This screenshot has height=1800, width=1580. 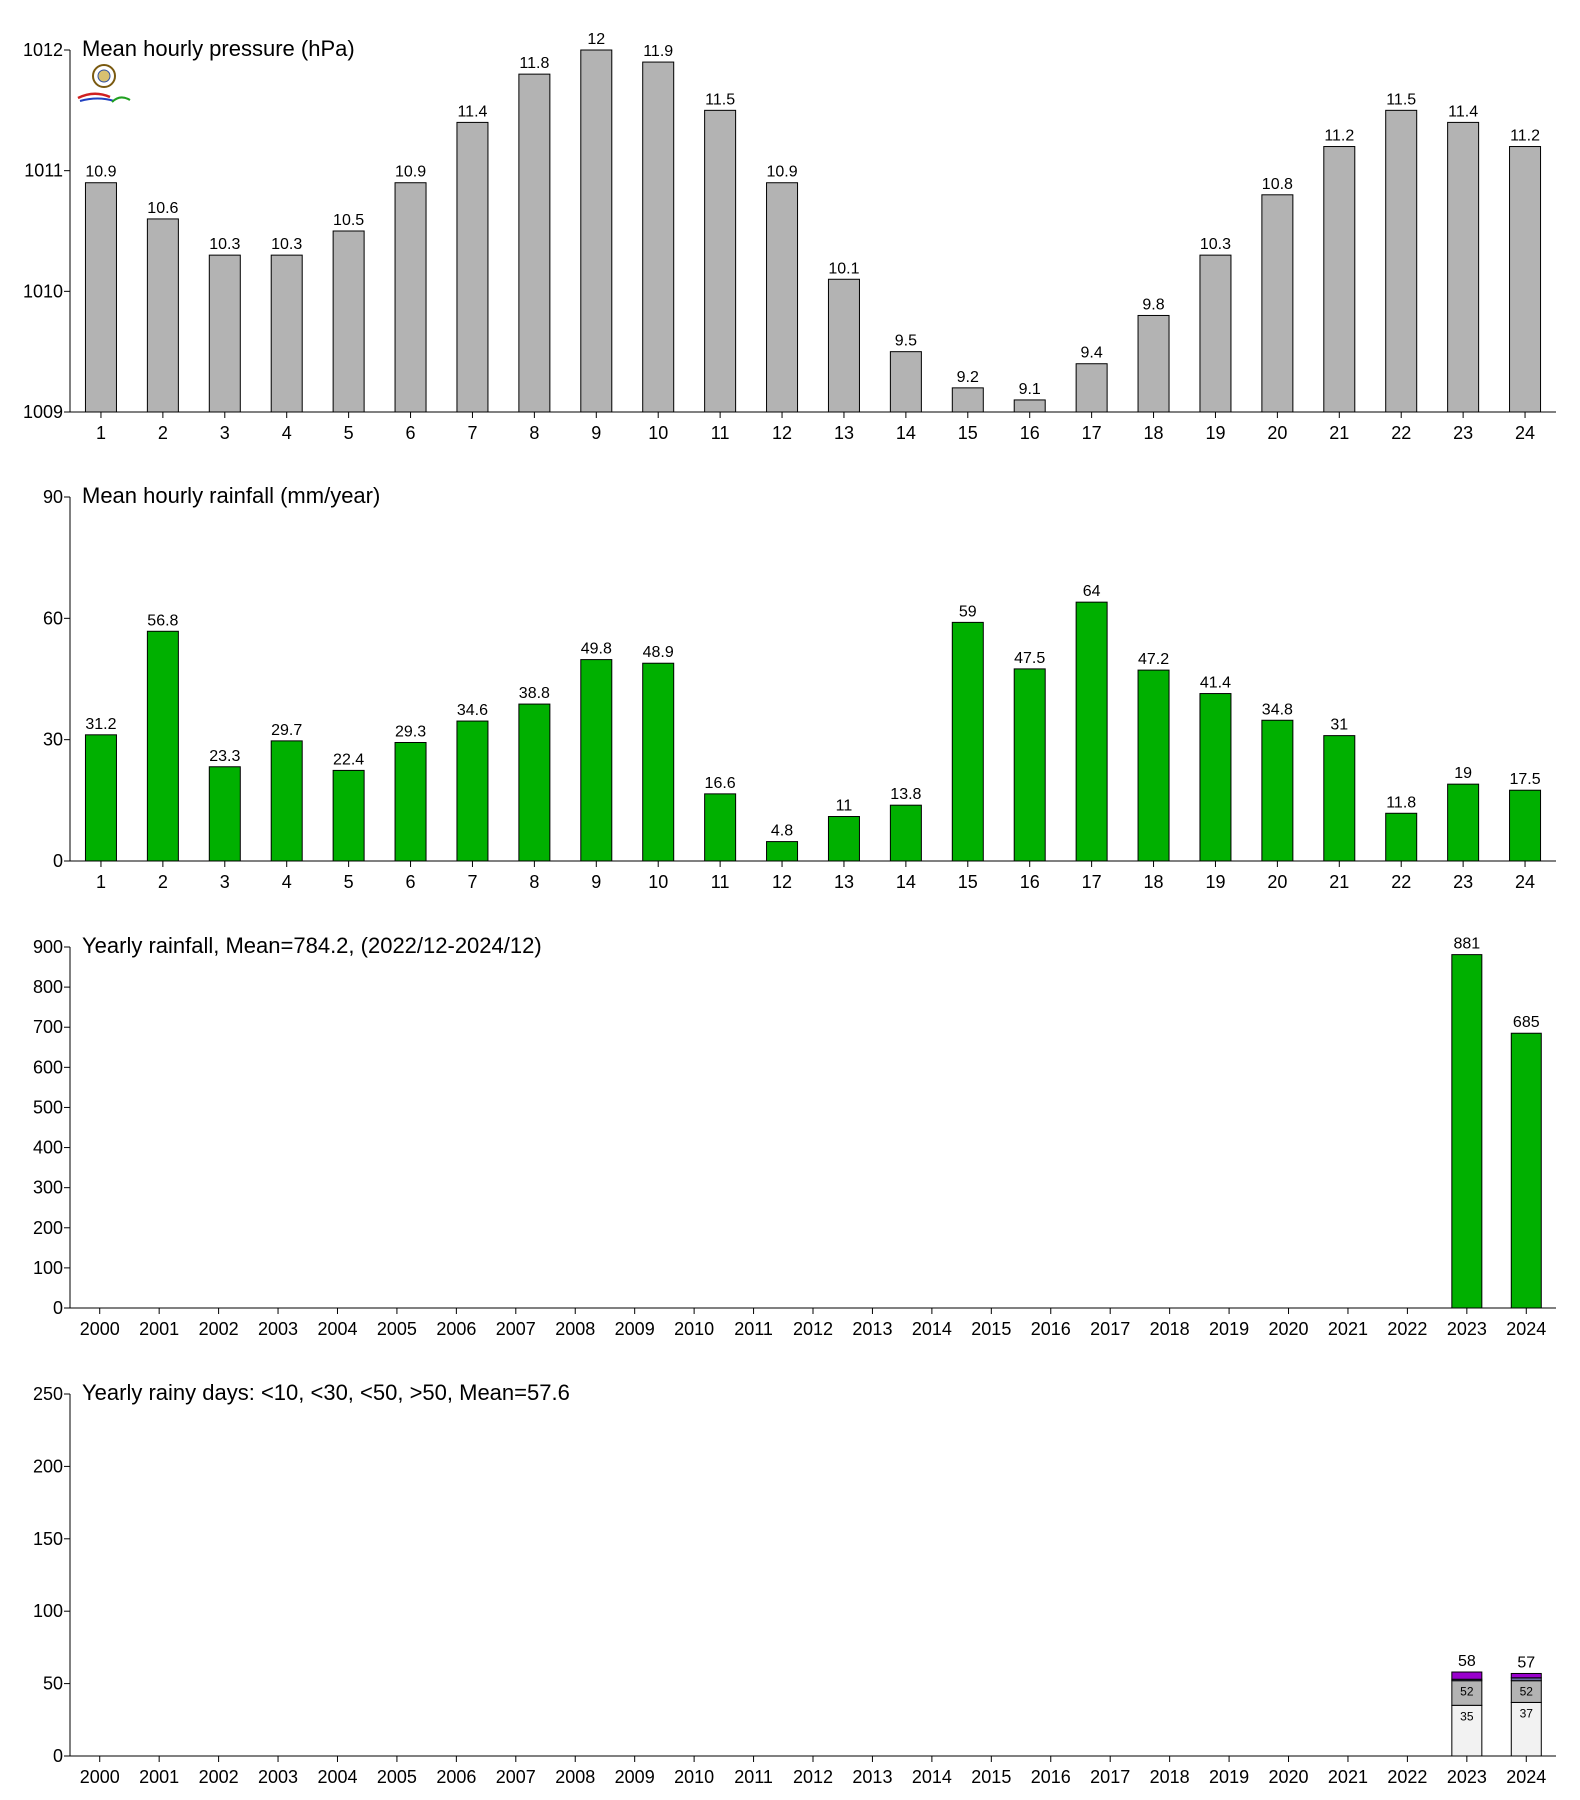 What do you see at coordinates (658, 652) in the screenshot?
I see `data-label: 48.9` at bounding box center [658, 652].